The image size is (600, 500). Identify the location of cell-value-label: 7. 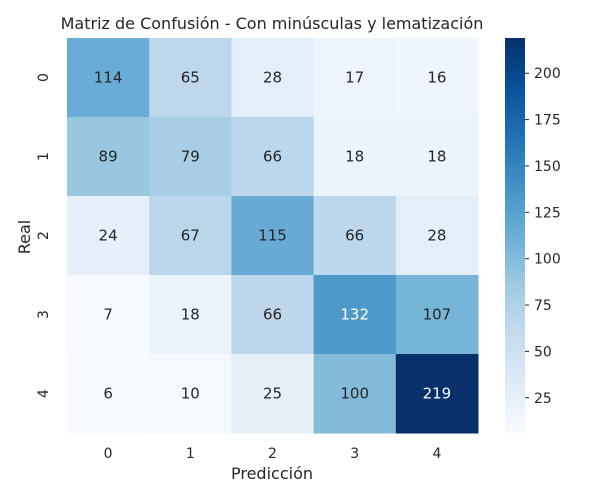
(108, 315).